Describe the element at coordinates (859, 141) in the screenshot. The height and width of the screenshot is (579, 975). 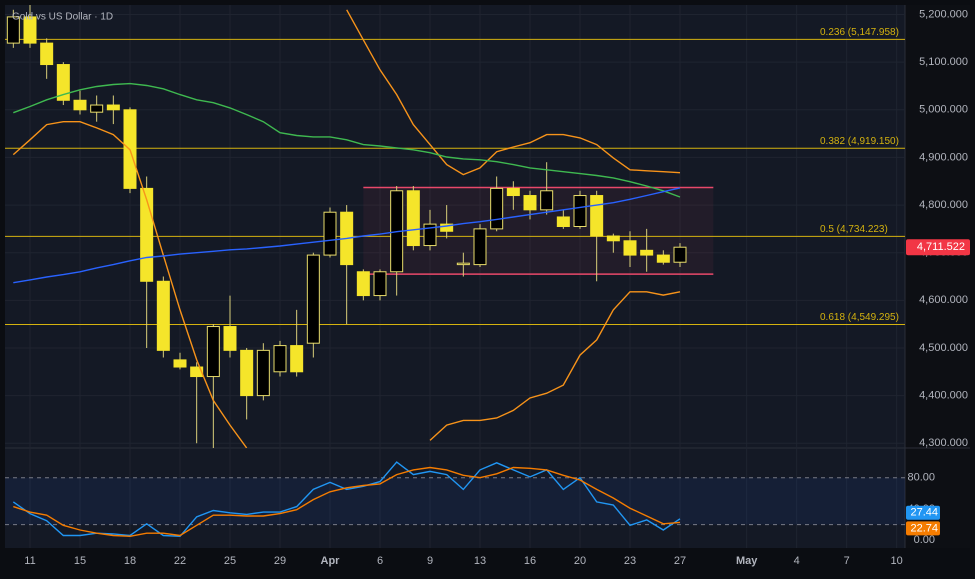
I see `fib-label: 0.382 (4,919.150)` at that location.